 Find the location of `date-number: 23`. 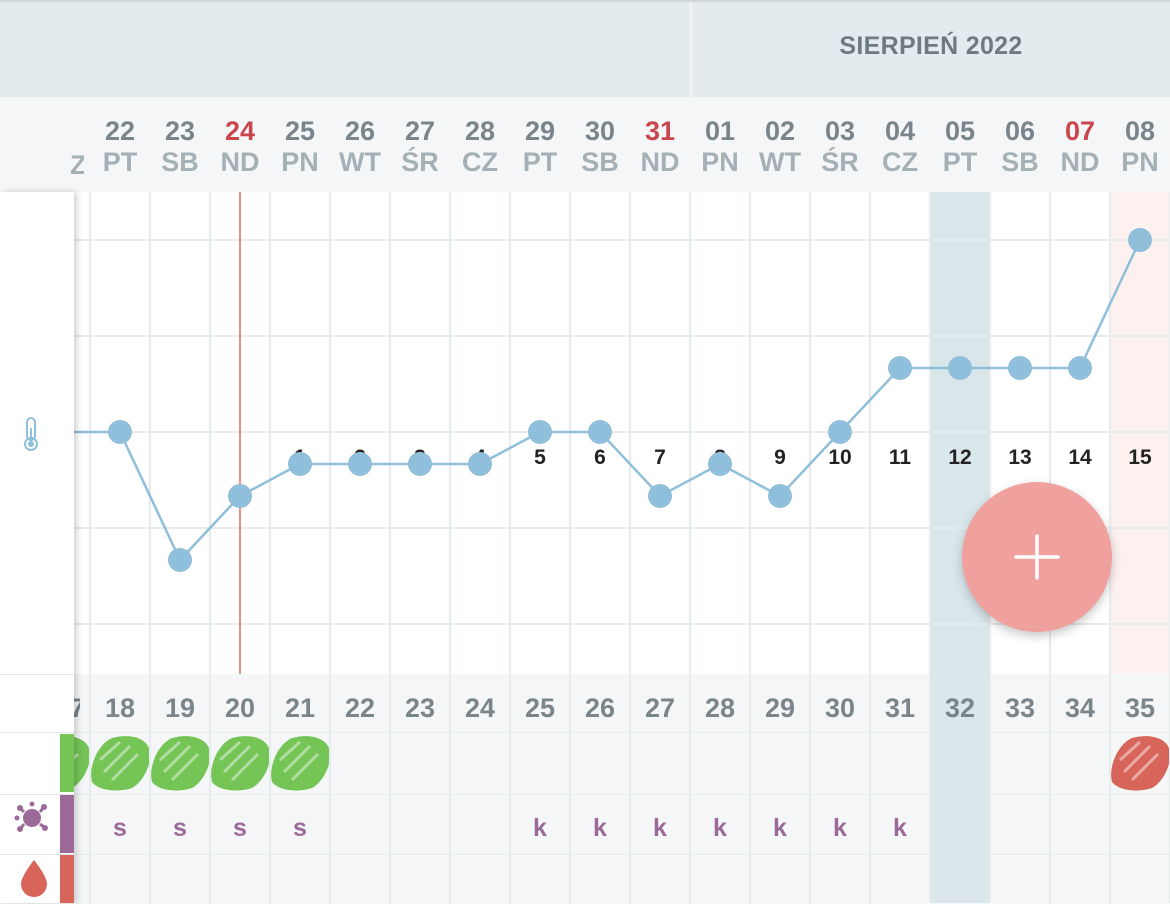

date-number: 23 is located at coordinates (180, 131).